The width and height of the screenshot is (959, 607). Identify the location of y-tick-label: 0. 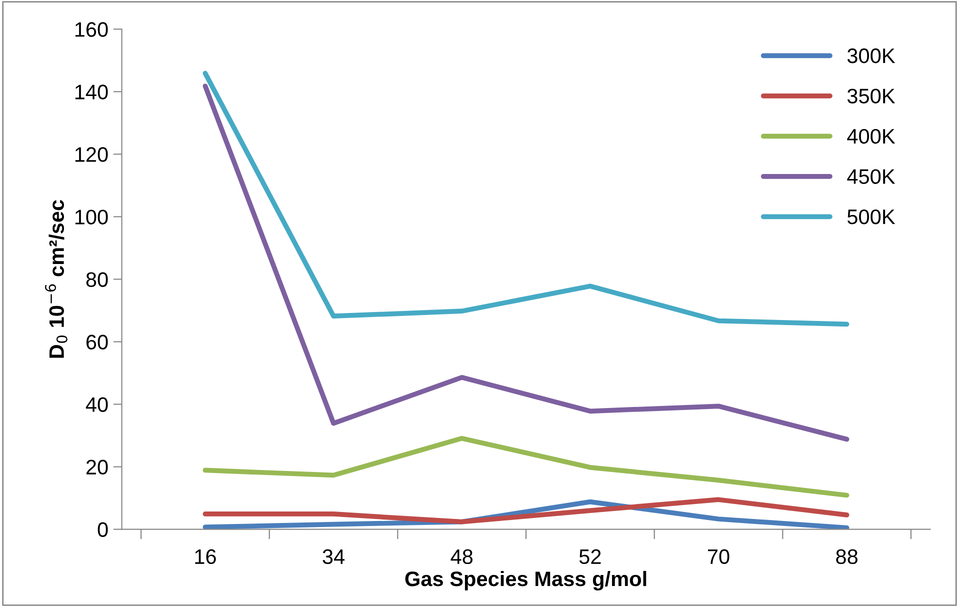
(103, 530).